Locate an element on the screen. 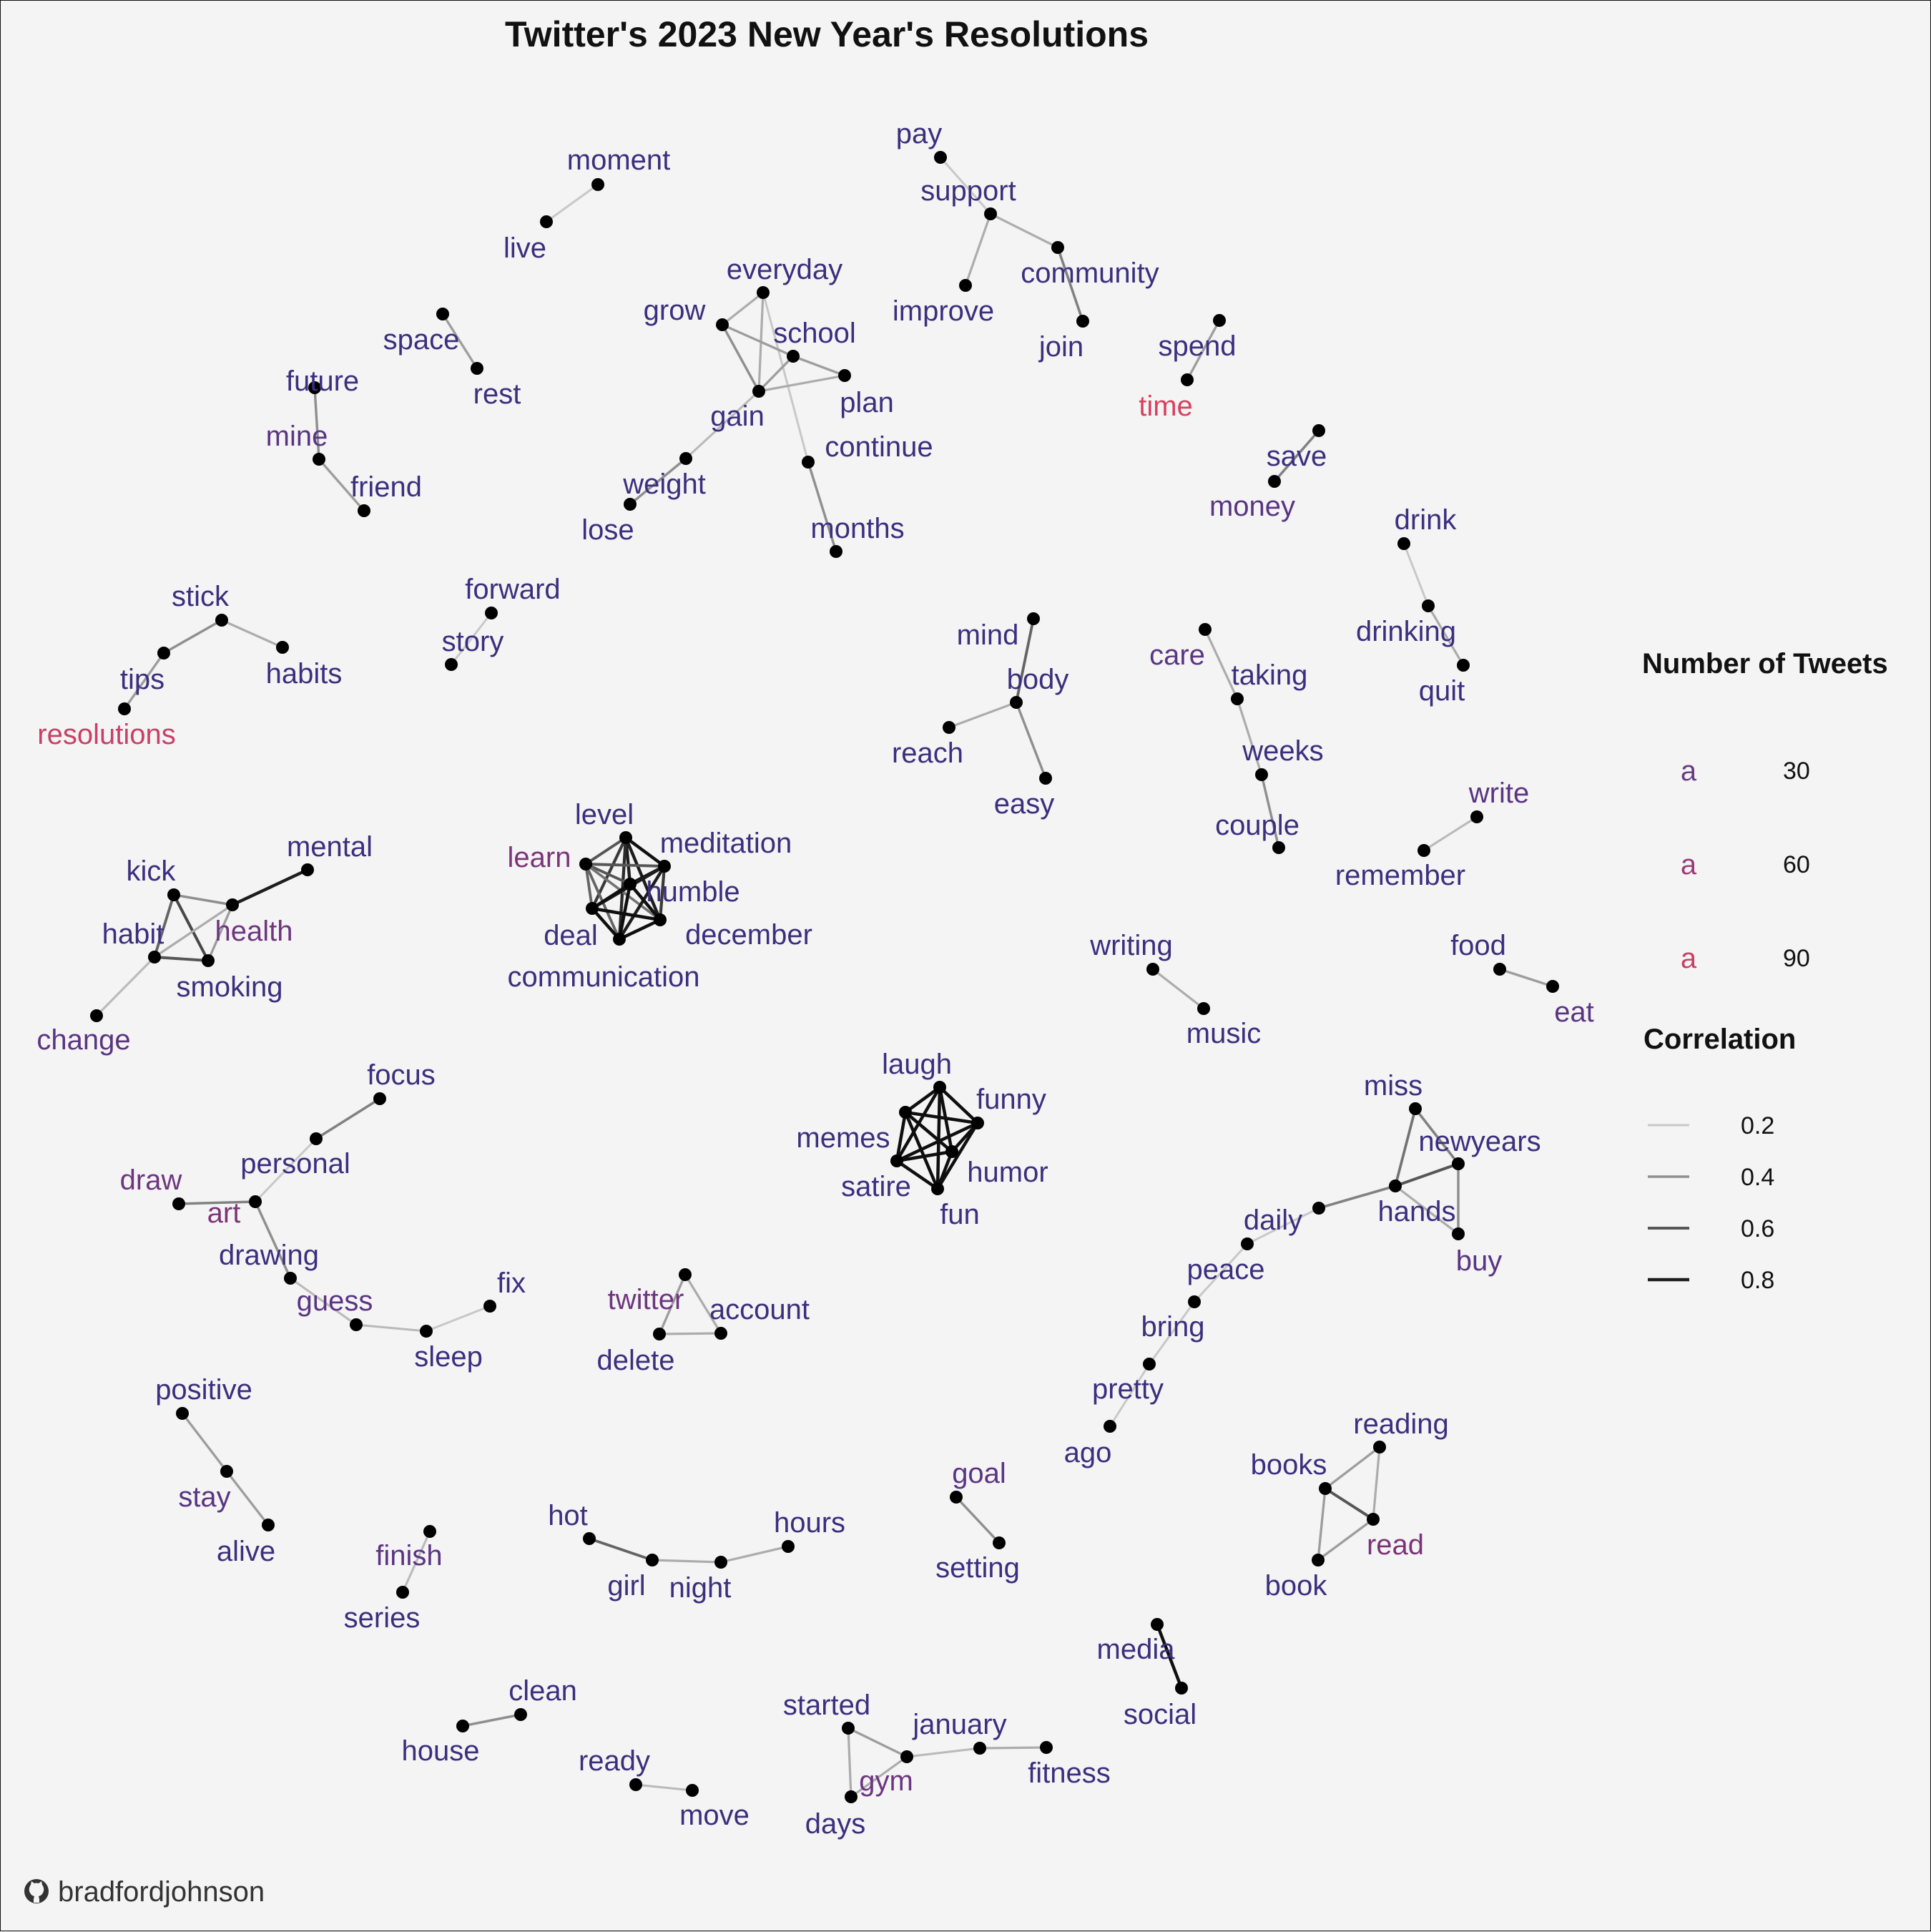 This screenshot has height=1932, width=1931. node-label-rest: rest is located at coordinates (497, 394).